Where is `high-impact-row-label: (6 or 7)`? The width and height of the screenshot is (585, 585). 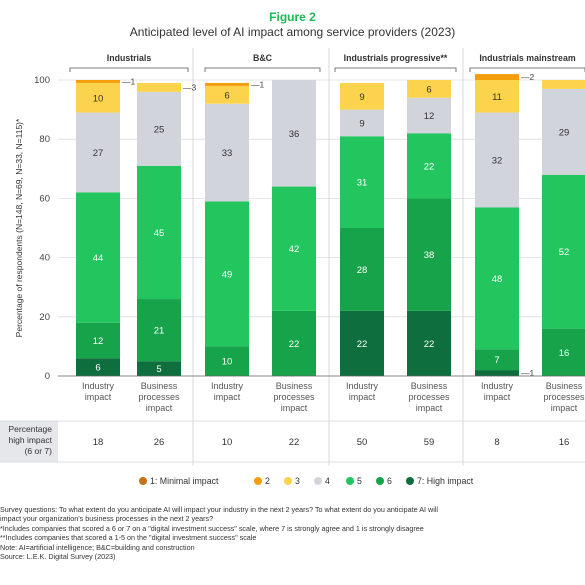
high-impact-row-label: (6 or 7) is located at coordinates (39, 451).